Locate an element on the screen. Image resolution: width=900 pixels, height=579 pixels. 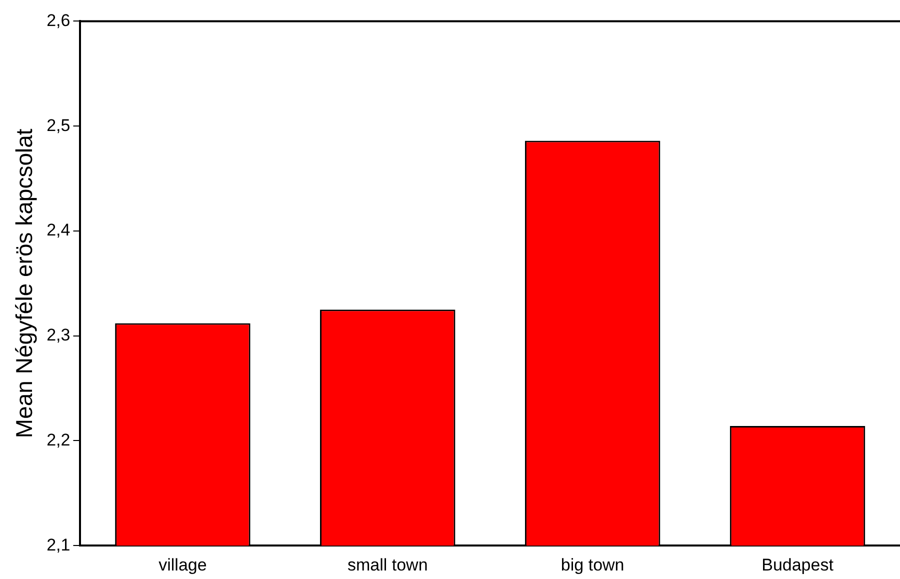
y-tick-label: 2,6 is located at coordinates (58, 20).